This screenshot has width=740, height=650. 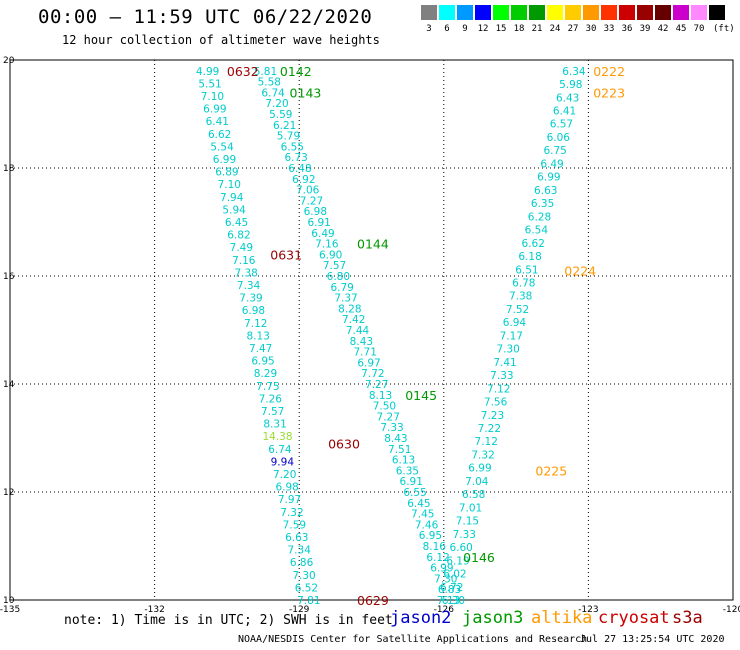 What do you see at coordinates (403, 461) in the screenshot?
I see `wave-height-value: 6.13` at bounding box center [403, 461].